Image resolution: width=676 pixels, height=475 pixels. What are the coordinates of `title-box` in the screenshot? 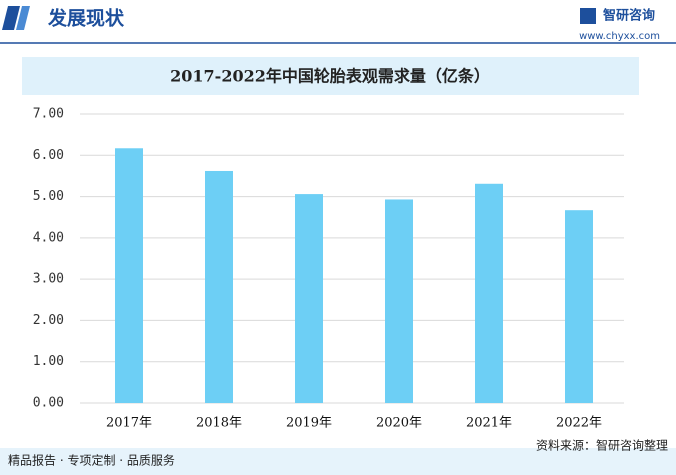 It's located at (330, 76).